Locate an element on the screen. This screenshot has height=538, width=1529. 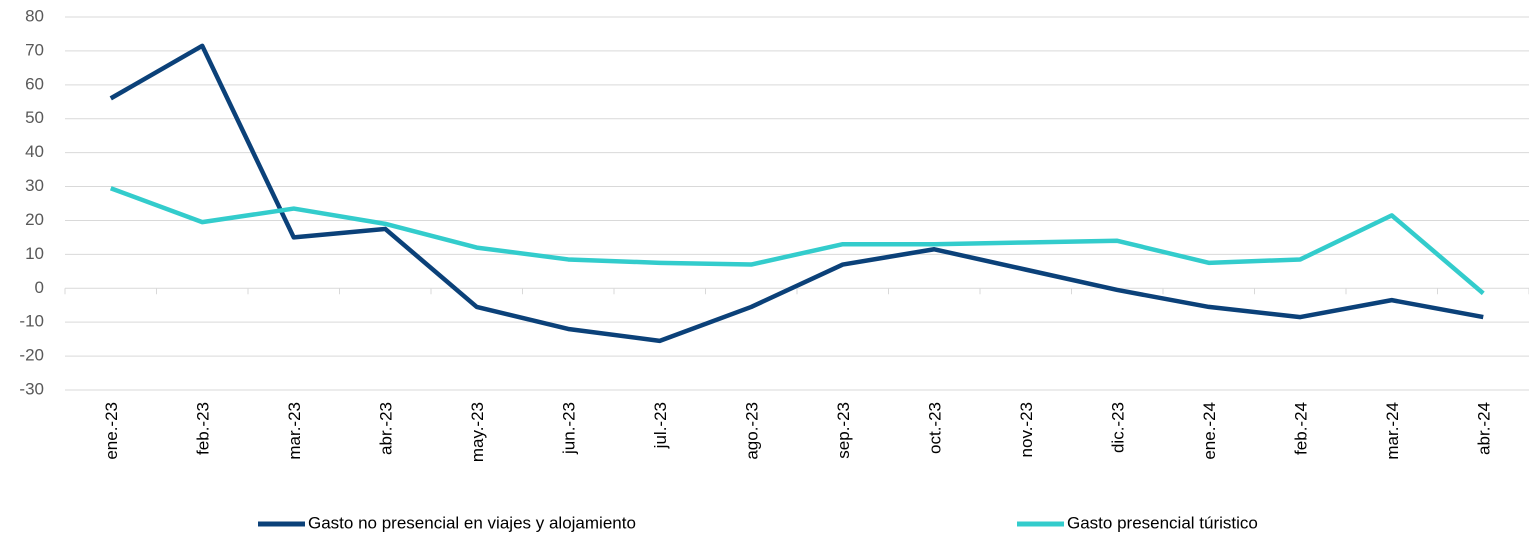
x-tick-label: jun.-23 is located at coordinates (568, 428).